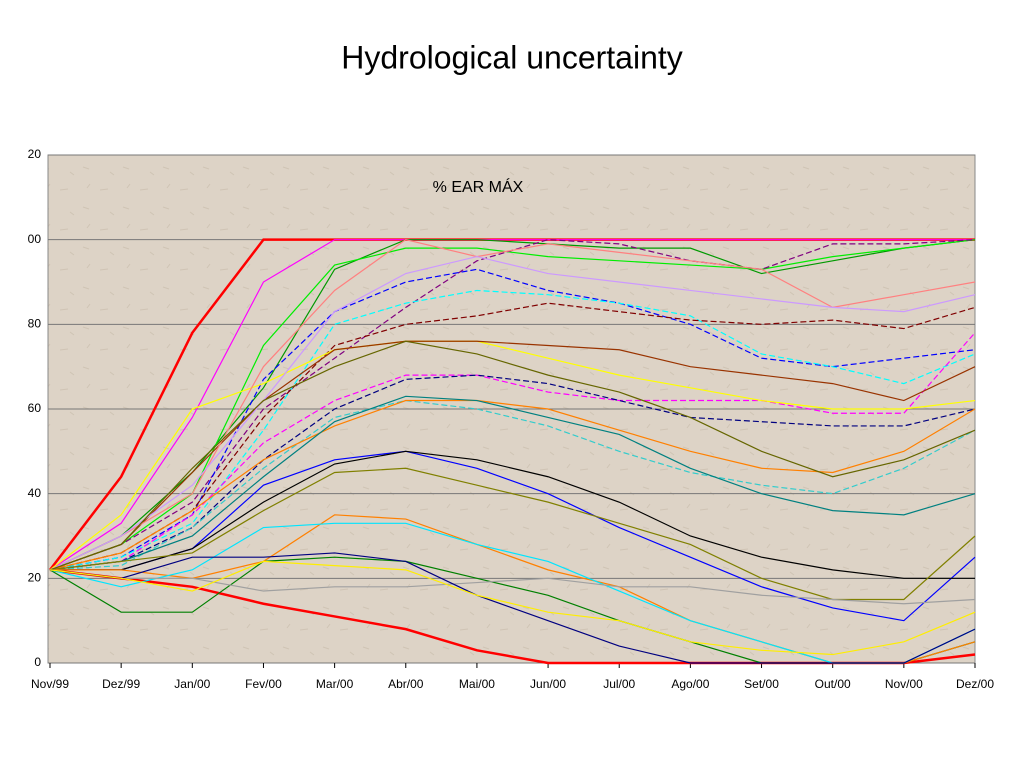 The height and width of the screenshot is (768, 1024). I want to click on x-tick-label: Jun/00, so click(548, 684).